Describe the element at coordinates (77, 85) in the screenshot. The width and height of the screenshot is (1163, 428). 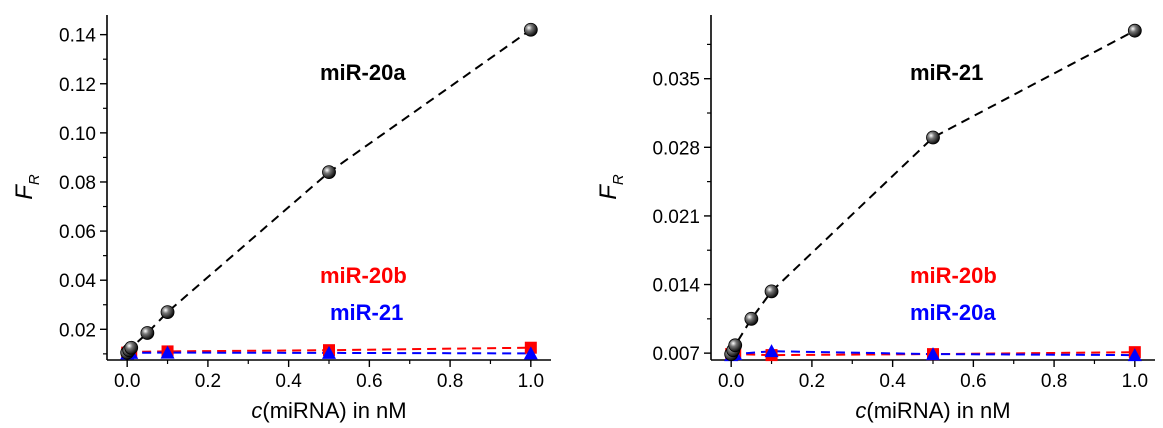
I see `y-tick-label: 0.12` at that location.